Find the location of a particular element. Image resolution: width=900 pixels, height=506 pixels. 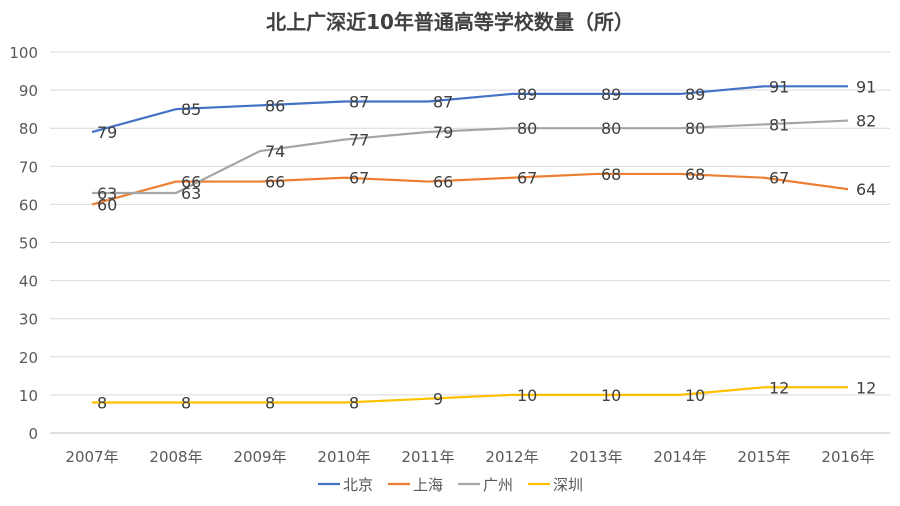

y-tick-label: 30 is located at coordinates (28, 320).